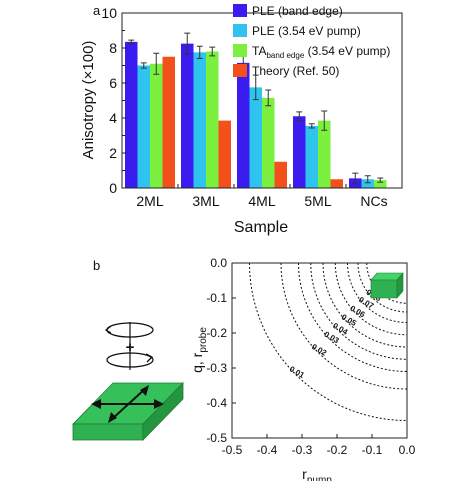  Describe the element at coordinates (297, 372) in the screenshot. I see `contour-label-0.01: 0.01` at that location.